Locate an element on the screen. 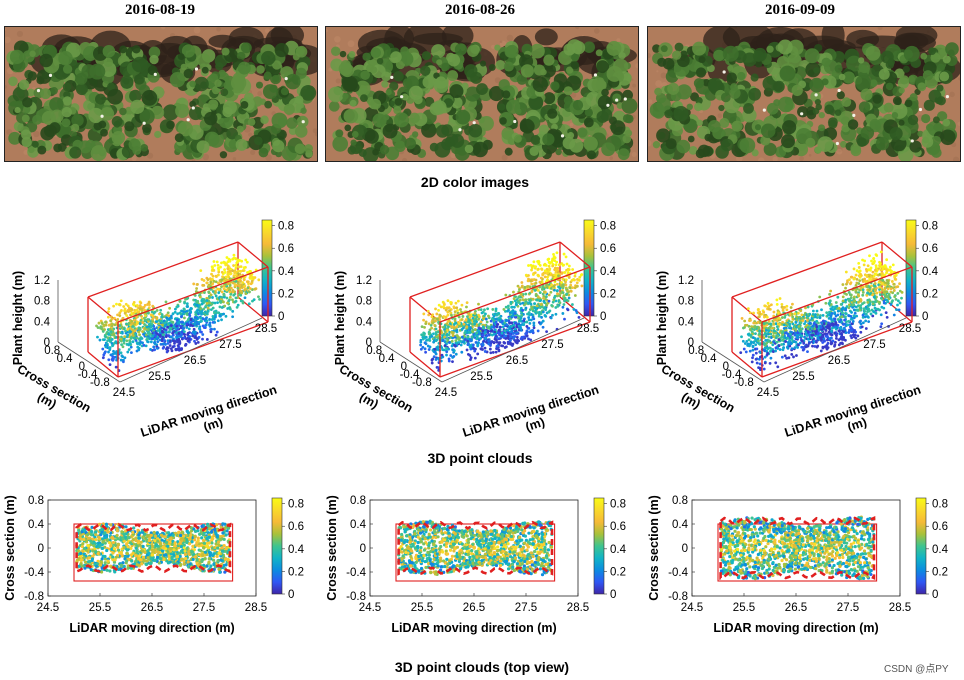 The image size is (964, 680). colorbar-tick-label: 0.4 is located at coordinates (286, 272).